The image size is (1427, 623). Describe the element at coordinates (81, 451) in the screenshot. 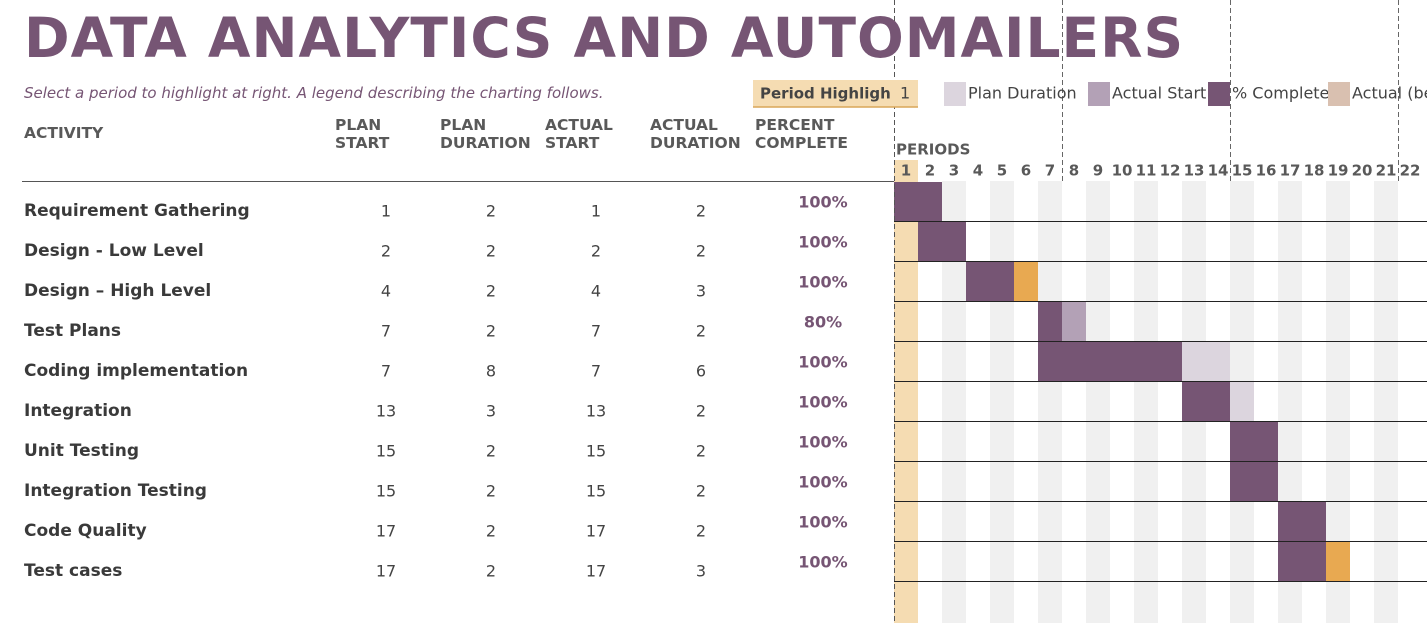

I see `activity-name: Unit Testing` at that location.